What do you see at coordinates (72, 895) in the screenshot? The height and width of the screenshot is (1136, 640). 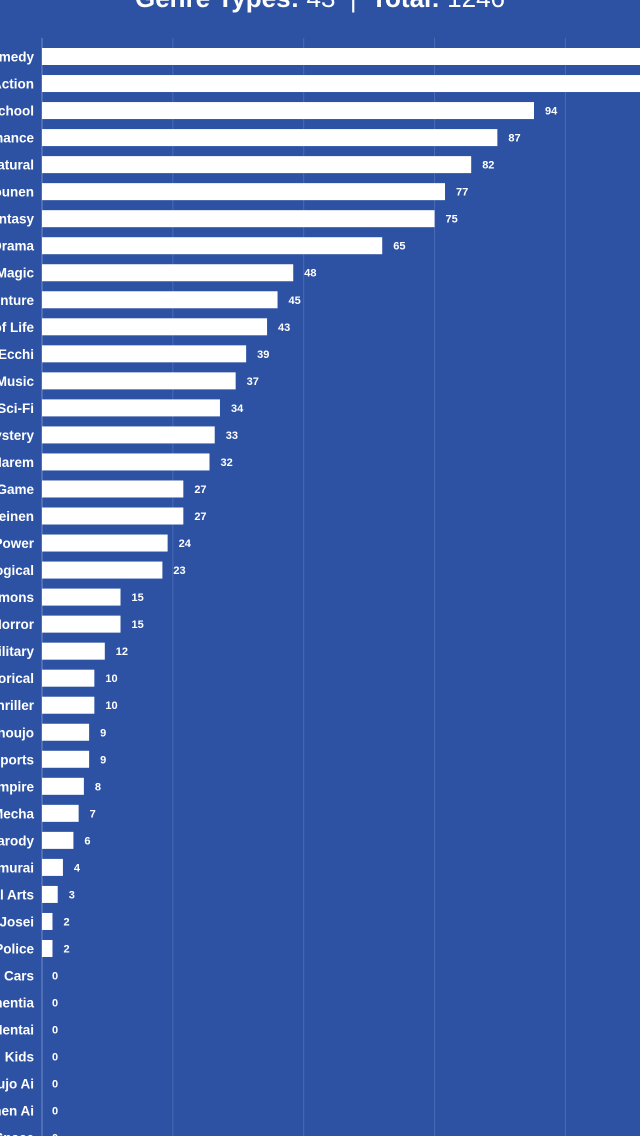 I see `value-label: 3` at bounding box center [72, 895].